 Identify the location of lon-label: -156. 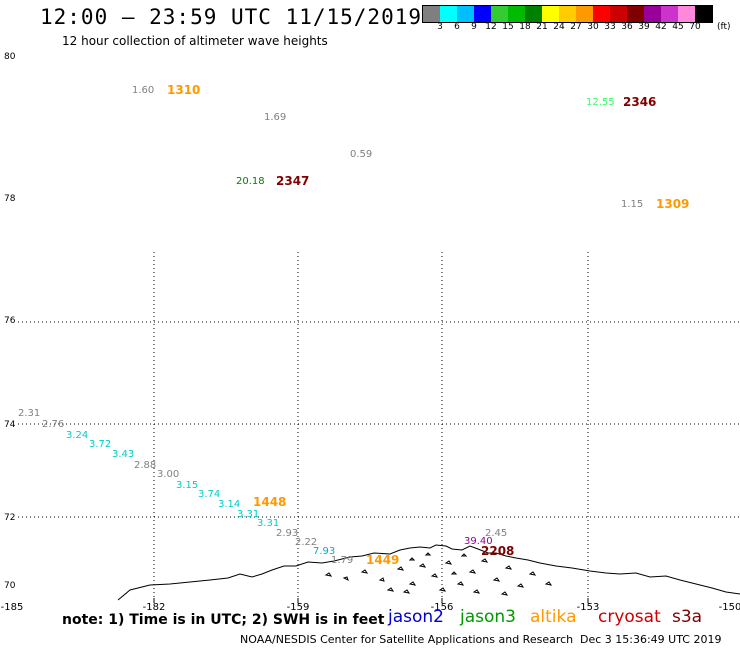
(442, 607).